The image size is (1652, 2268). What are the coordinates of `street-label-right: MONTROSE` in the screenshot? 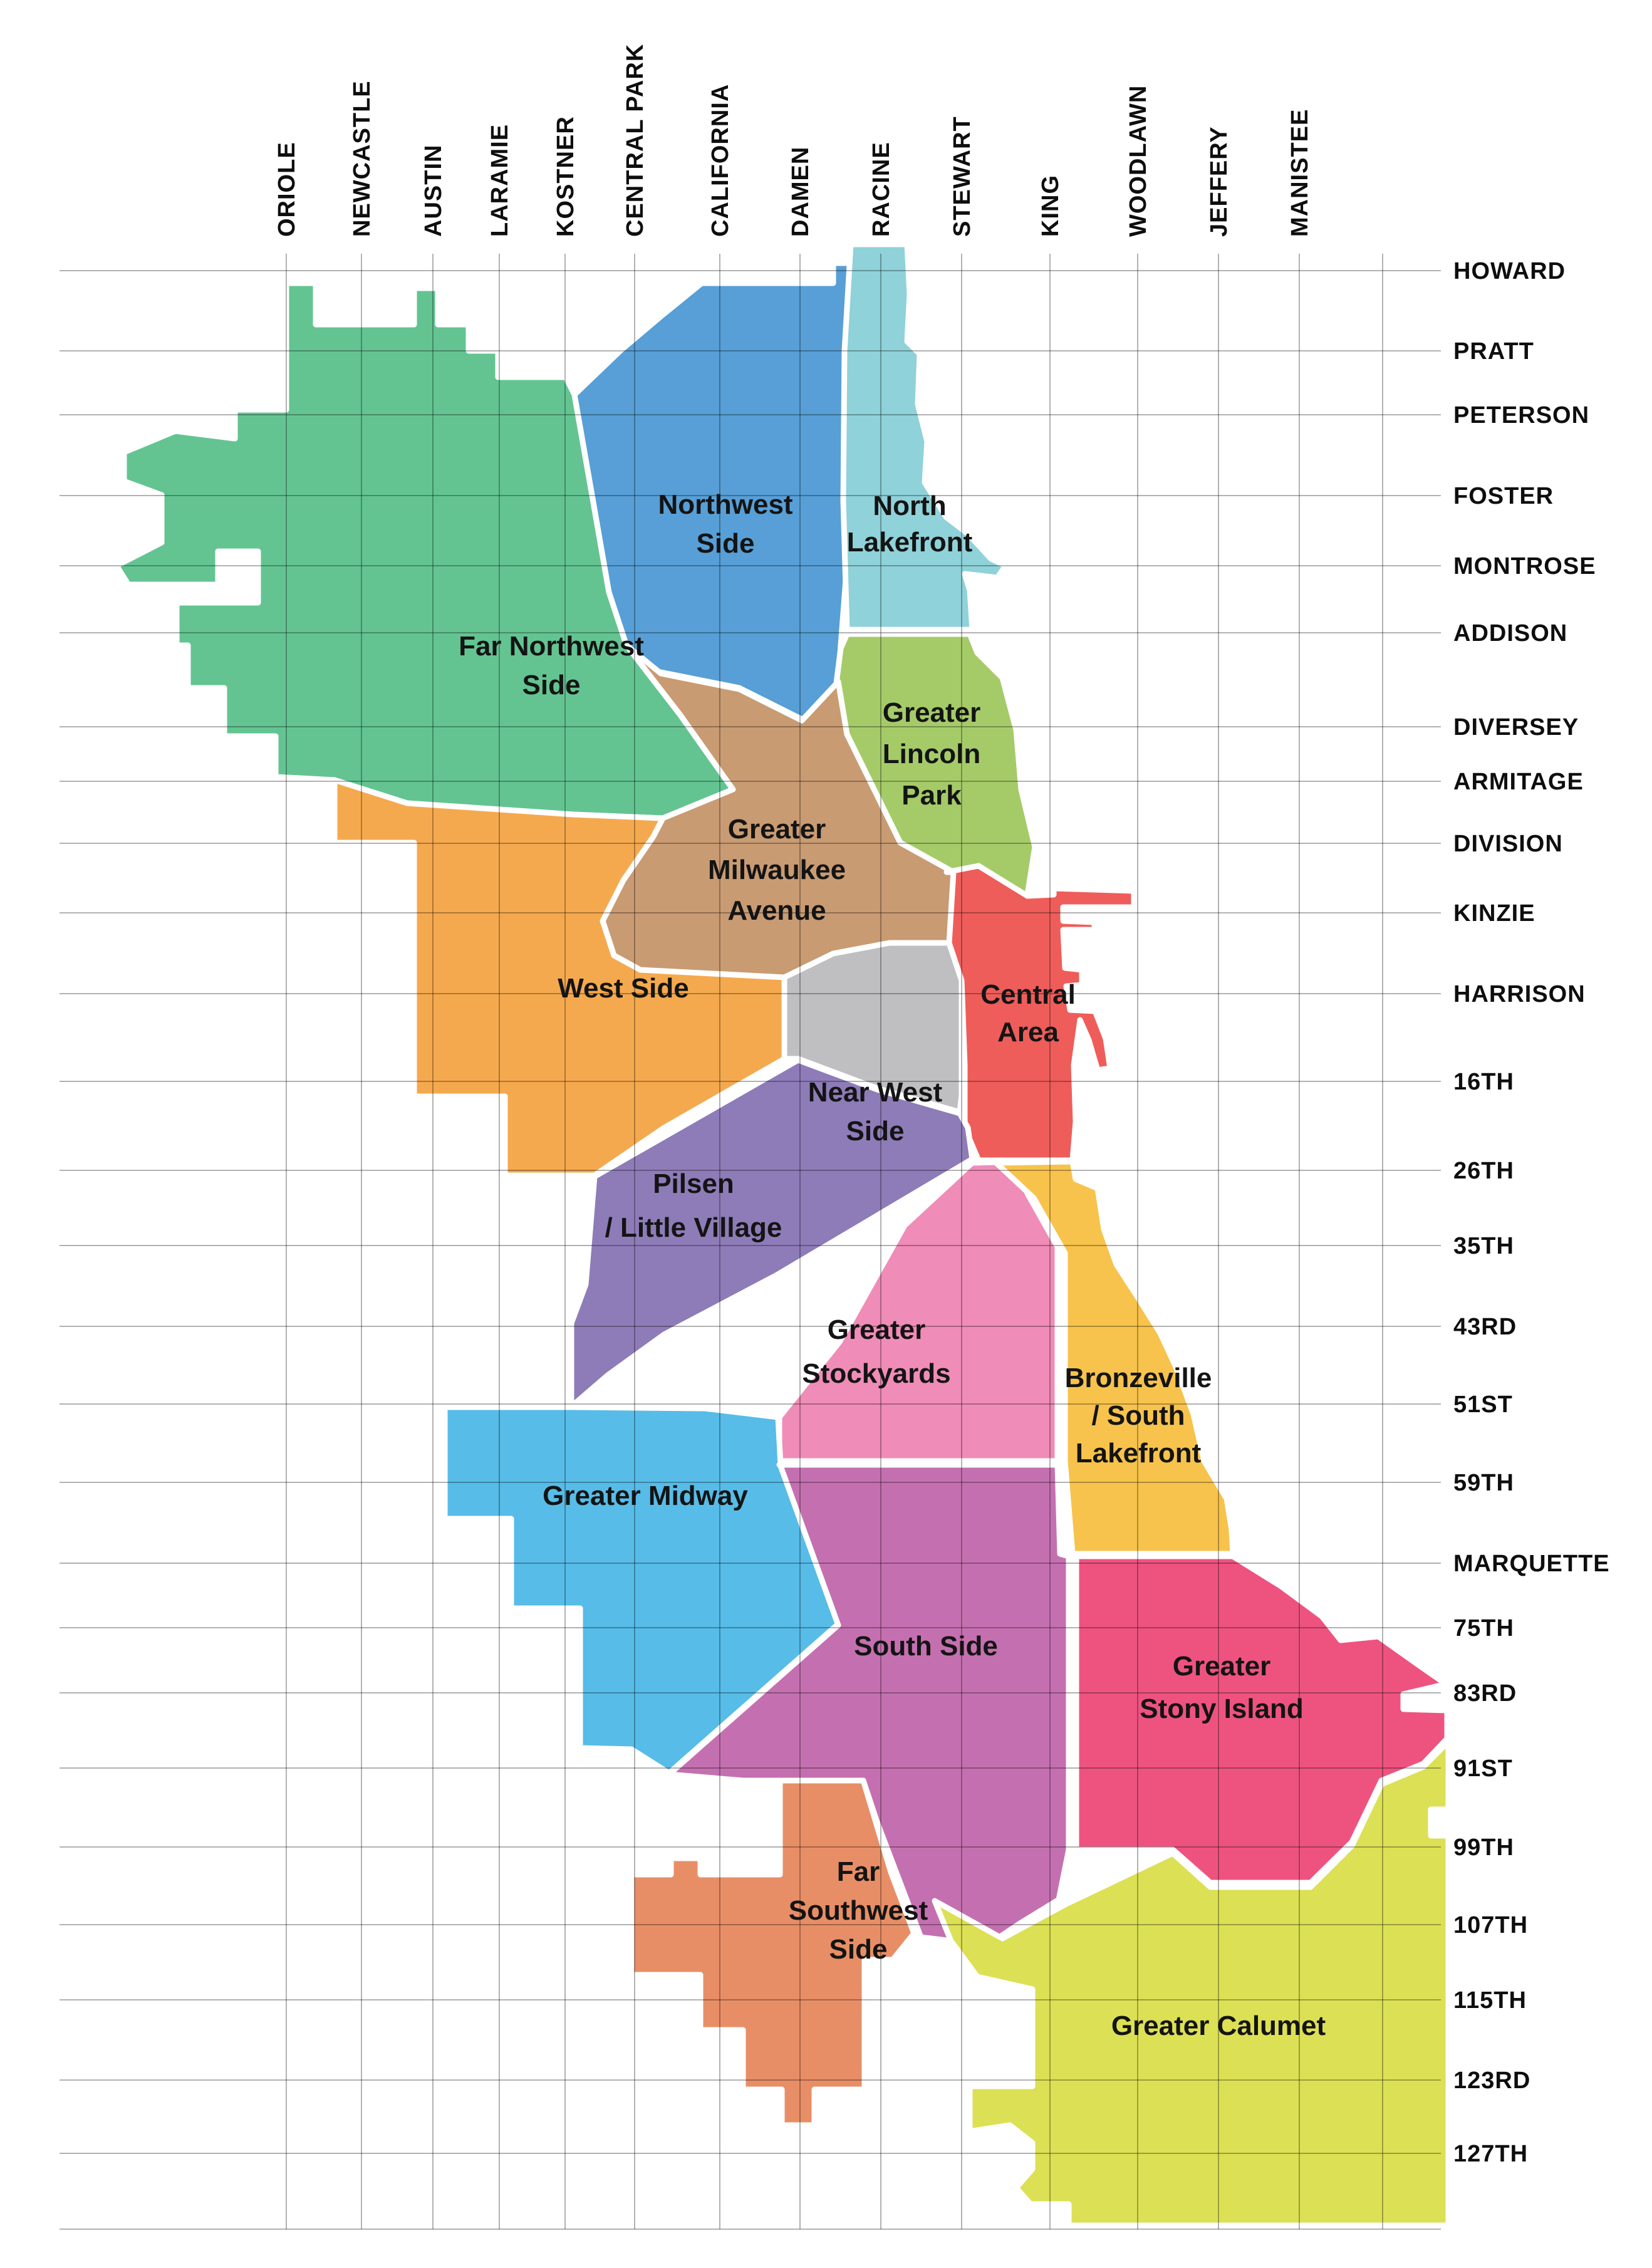 It's located at (1524, 566).